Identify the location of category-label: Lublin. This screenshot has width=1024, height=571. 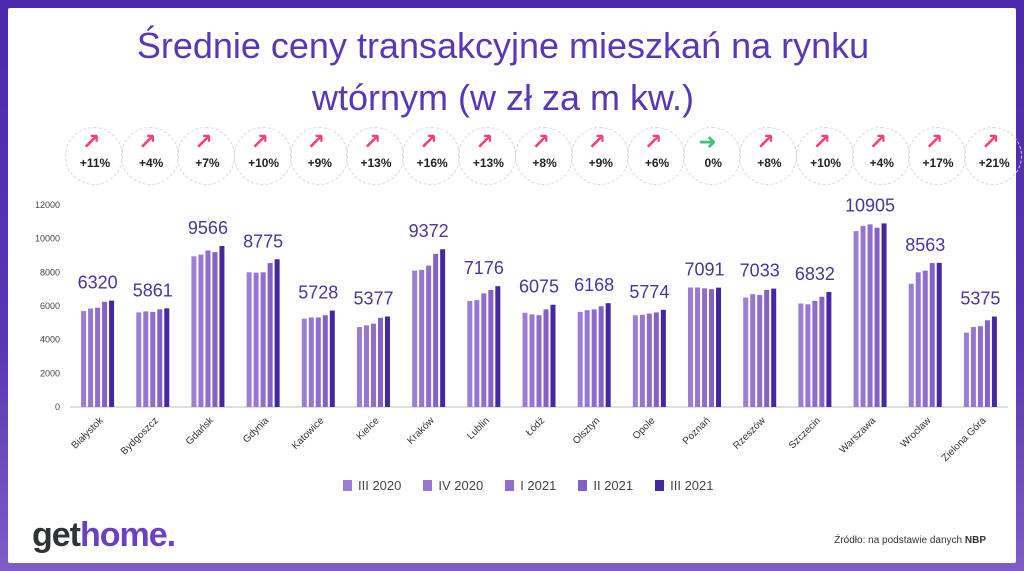
(478, 428).